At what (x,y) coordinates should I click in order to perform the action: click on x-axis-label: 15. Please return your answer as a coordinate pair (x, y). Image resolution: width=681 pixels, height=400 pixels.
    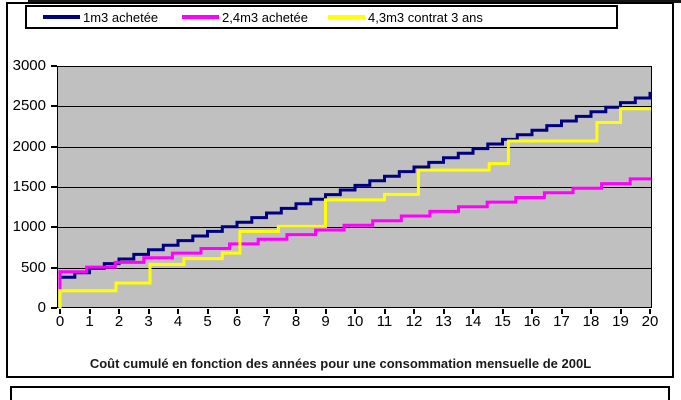
    Looking at the image, I should click on (502, 321).